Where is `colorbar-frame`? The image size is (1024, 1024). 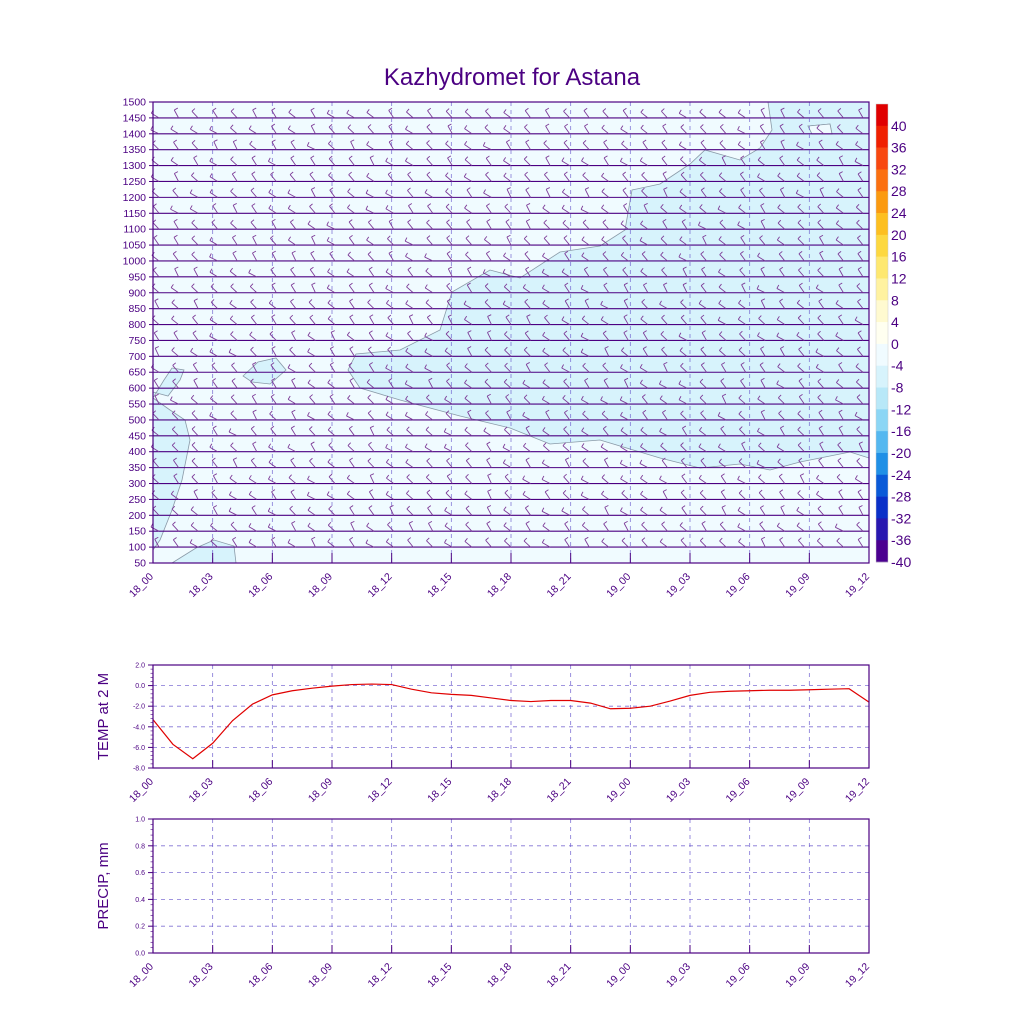
colorbar-frame is located at coordinates (882, 333).